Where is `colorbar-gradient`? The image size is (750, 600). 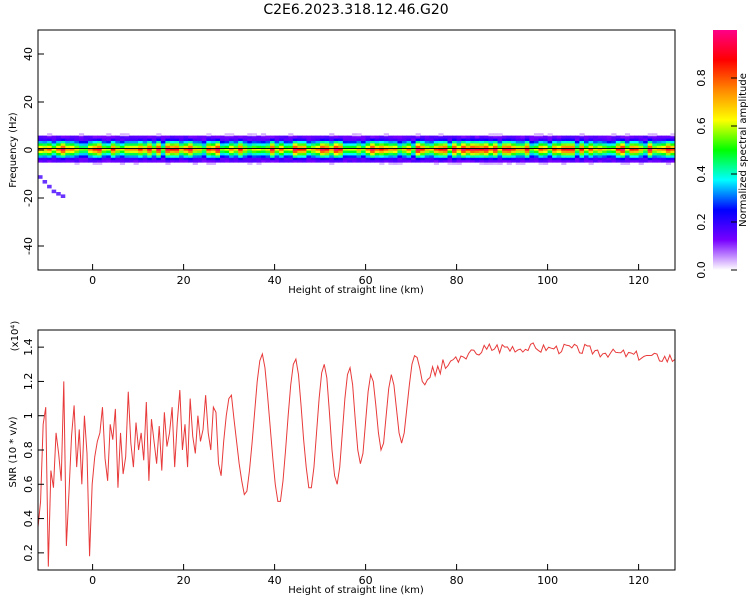
colorbar-gradient is located at coordinates (725, 150).